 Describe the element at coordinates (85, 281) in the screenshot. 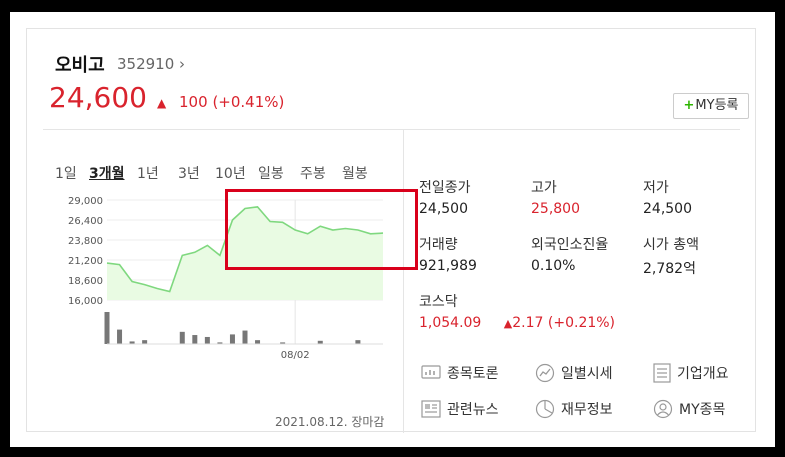

I see `y-tick-label: 18,600` at that location.